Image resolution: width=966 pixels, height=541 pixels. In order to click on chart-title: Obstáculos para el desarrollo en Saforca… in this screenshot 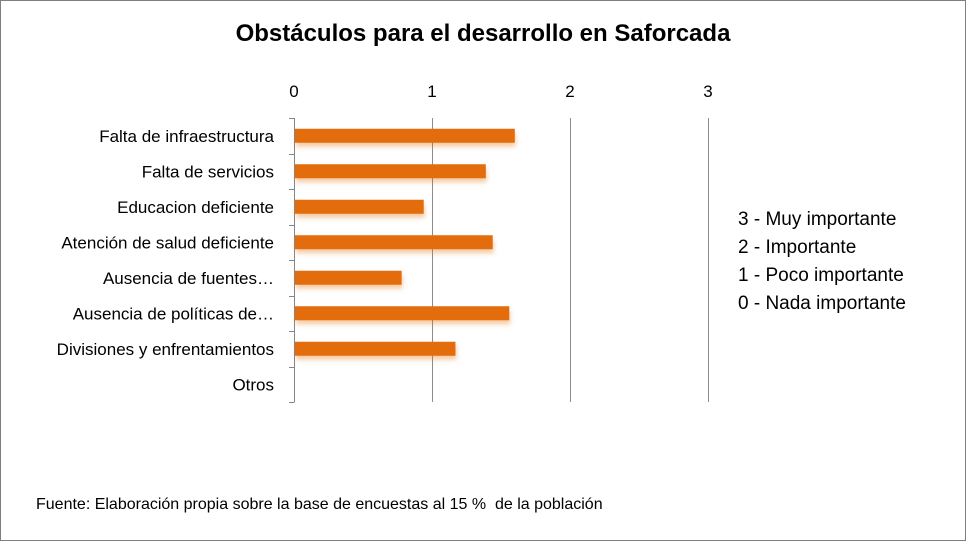, I will do `click(483, 33)`.